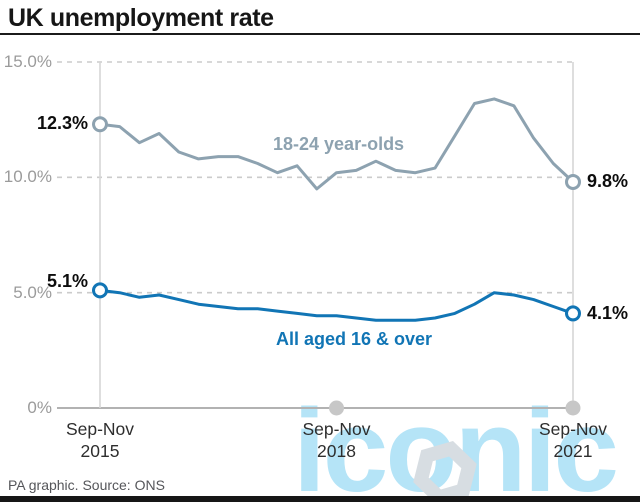 The image size is (640, 502). What do you see at coordinates (62, 123) in the screenshot?
I see `value-label-18-24-start: 12.3%` at bounding box center [62, 123].